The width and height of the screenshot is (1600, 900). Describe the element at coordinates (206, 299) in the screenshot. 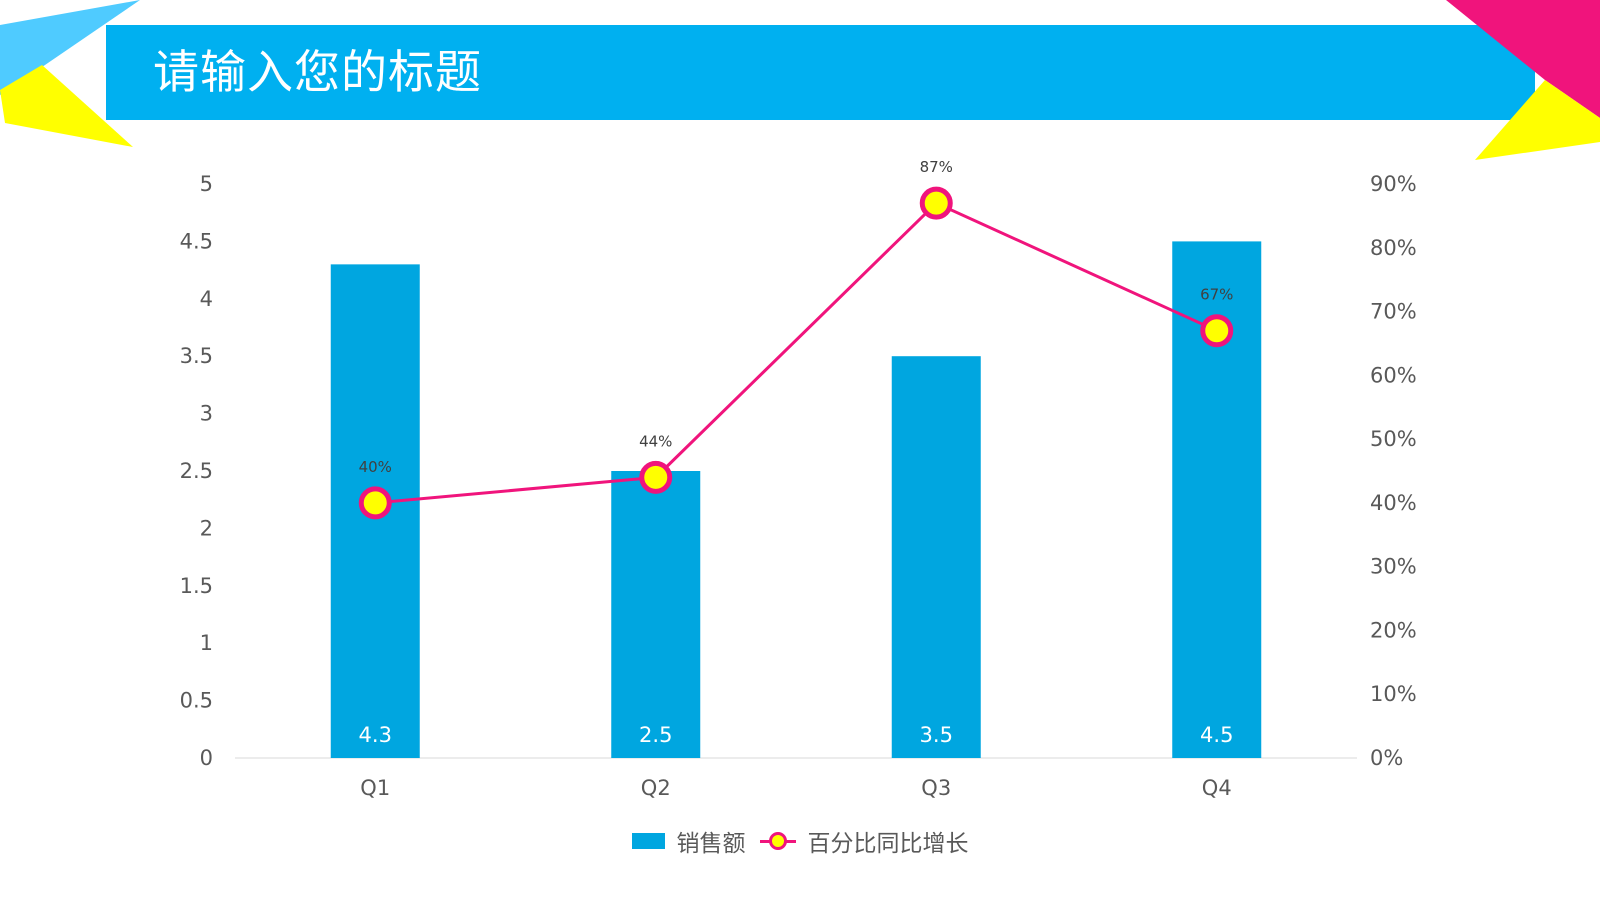

I see `left-axis-tick: 4` at that location.